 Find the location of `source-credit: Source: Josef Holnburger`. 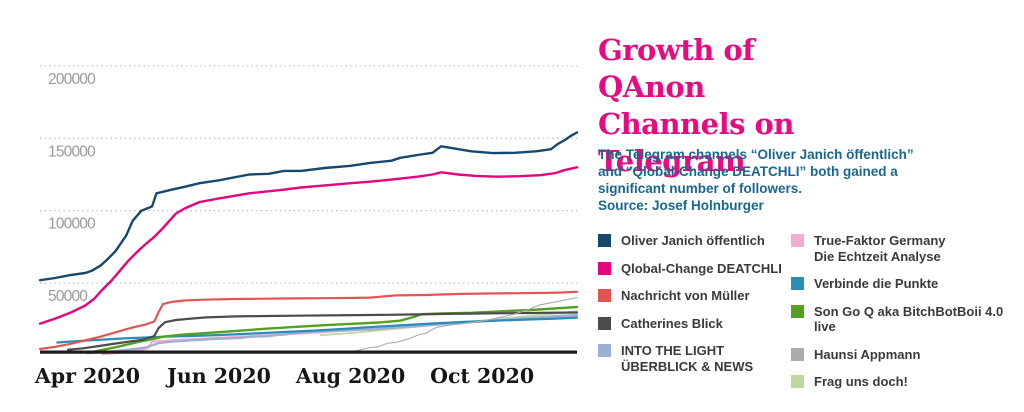

source-credit: Source: Josef Holnburger is located at coordinates (681, 205).